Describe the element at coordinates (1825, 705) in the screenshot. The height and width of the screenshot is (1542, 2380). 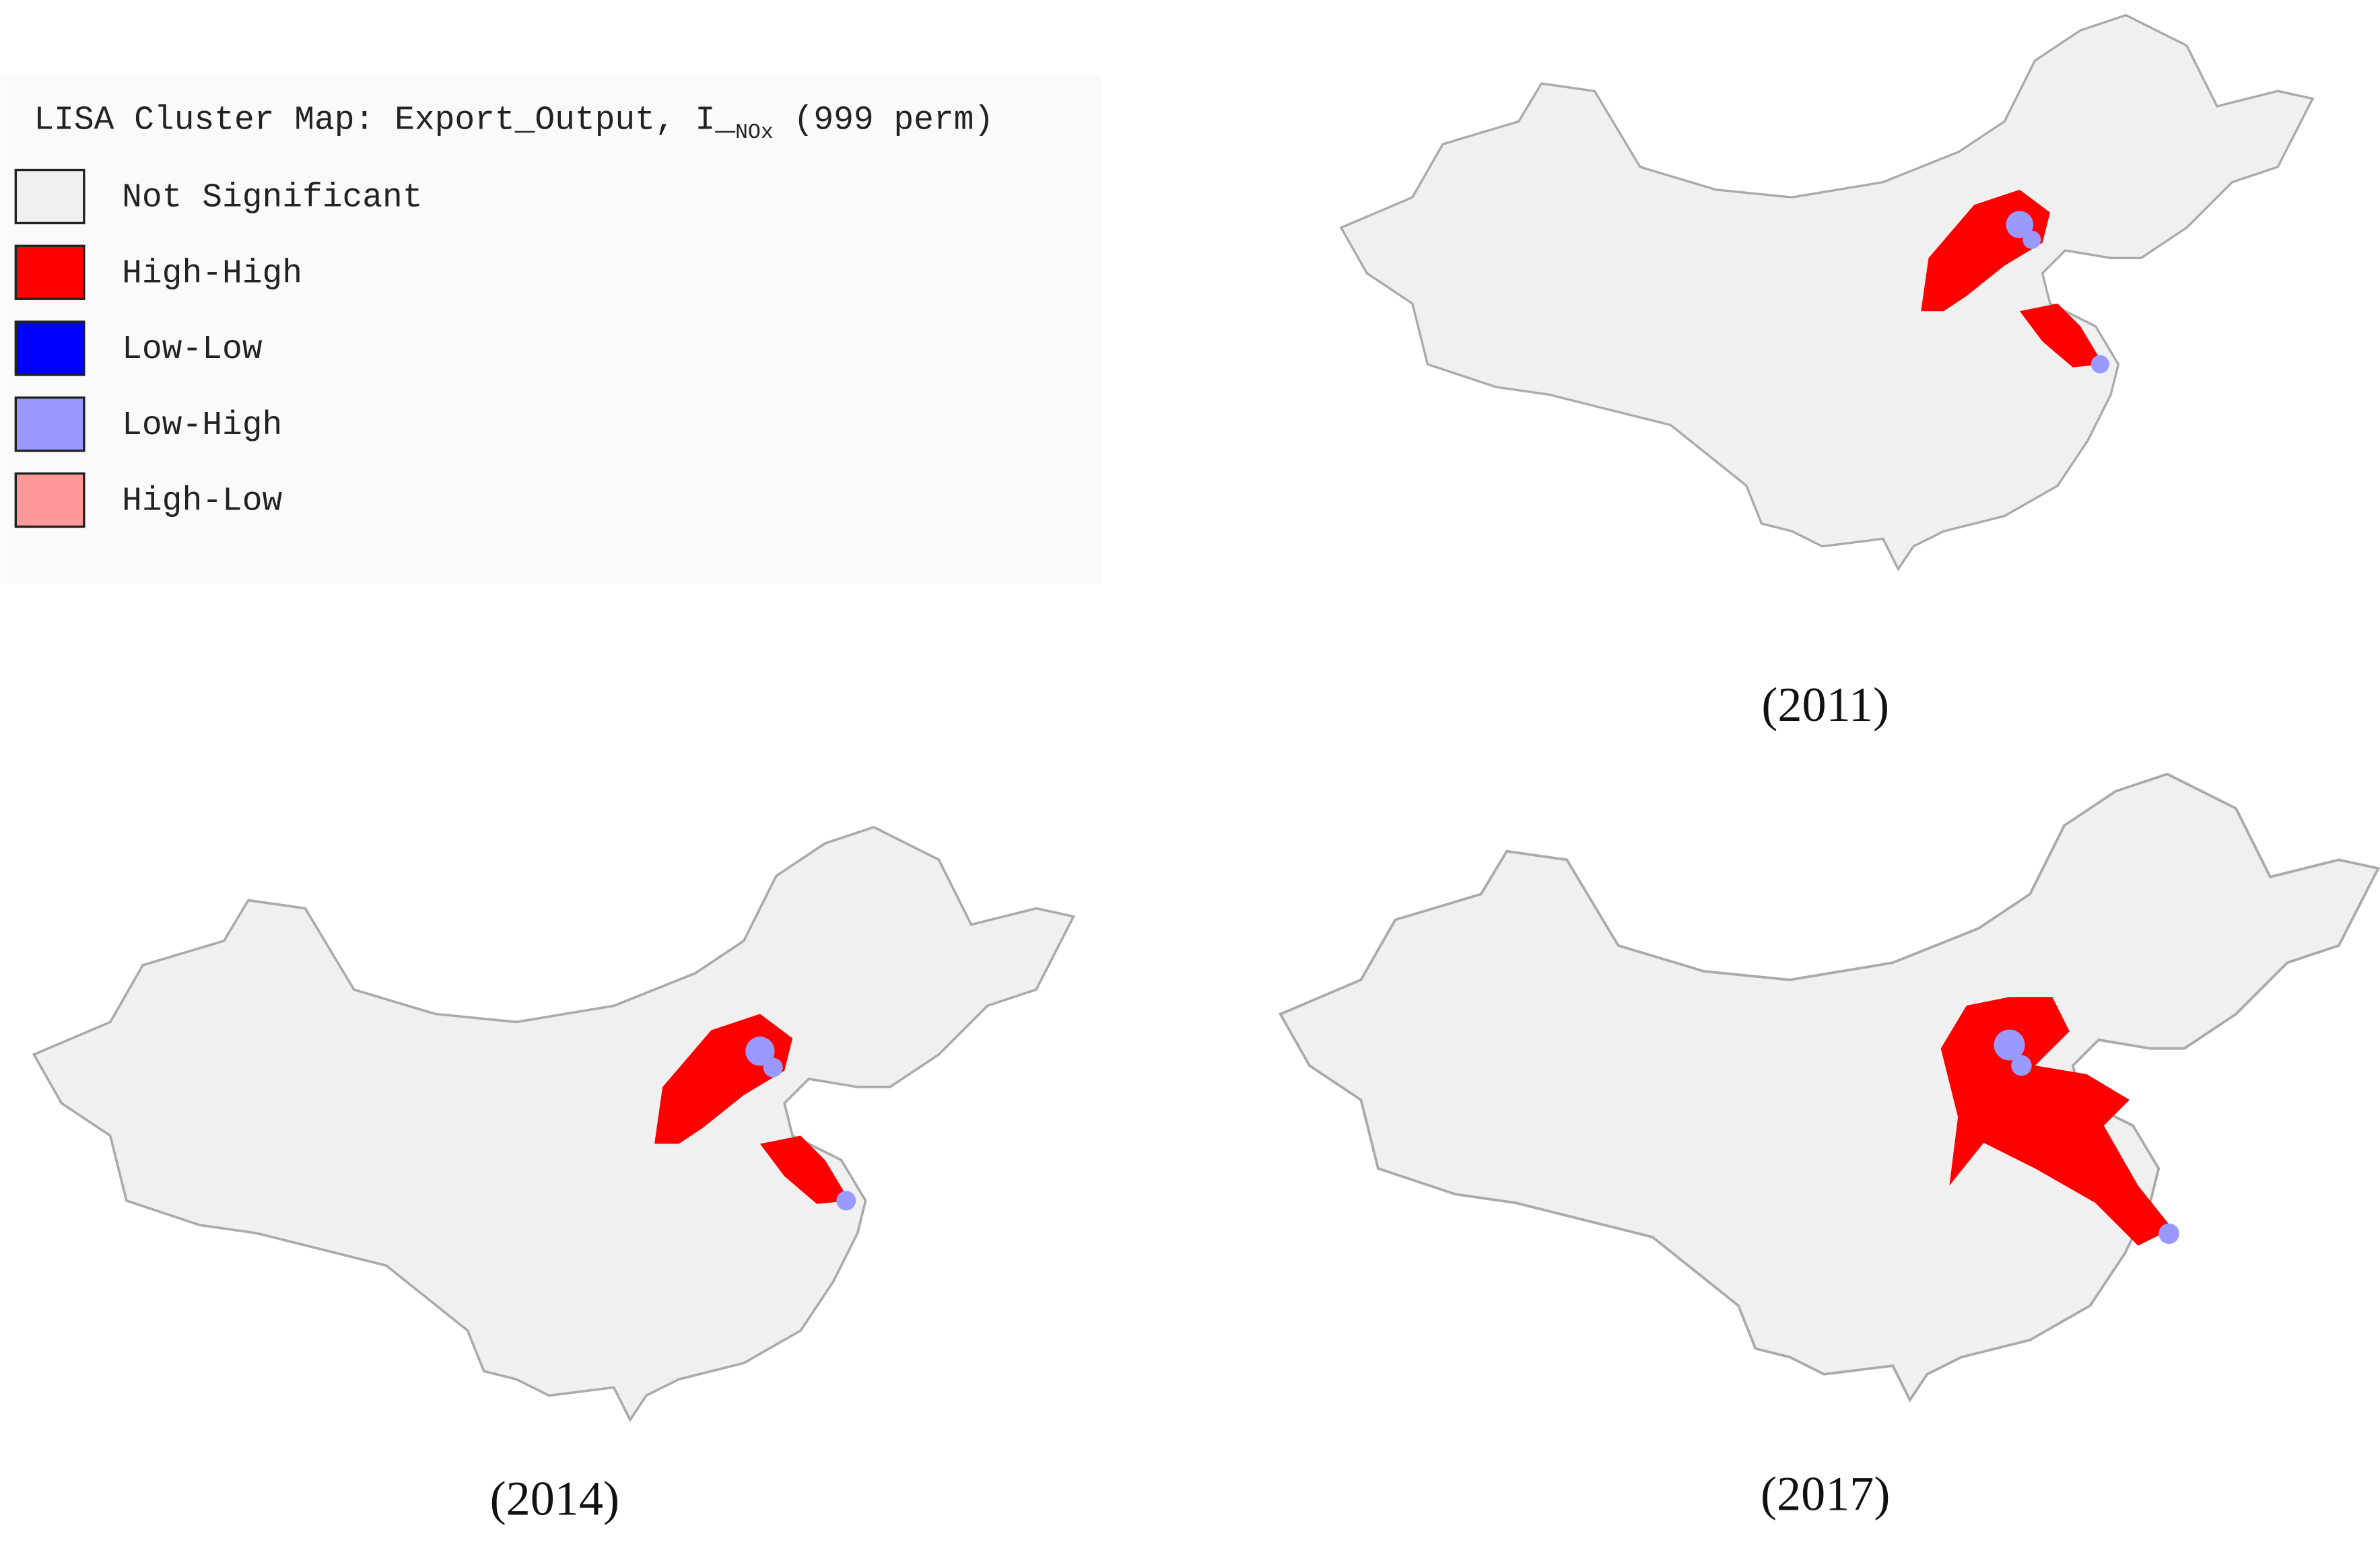
I see `caption: (2011)` at that location.